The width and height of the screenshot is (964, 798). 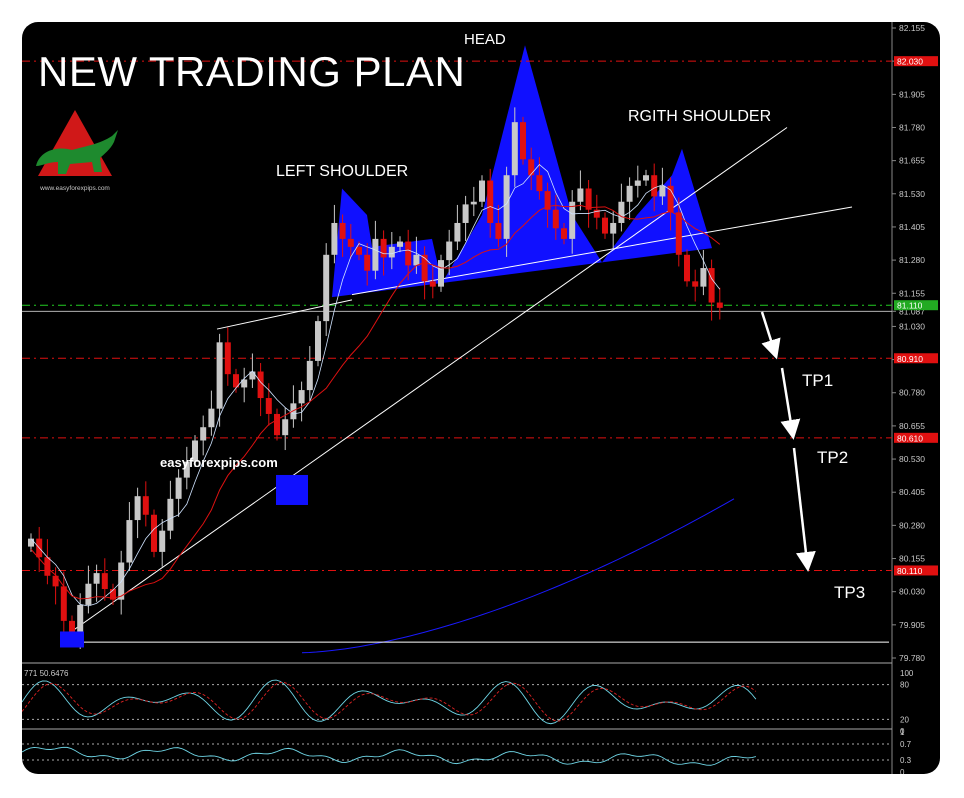 I want to click on oscillator-tick-label: 0, so click(x=902, y=731).